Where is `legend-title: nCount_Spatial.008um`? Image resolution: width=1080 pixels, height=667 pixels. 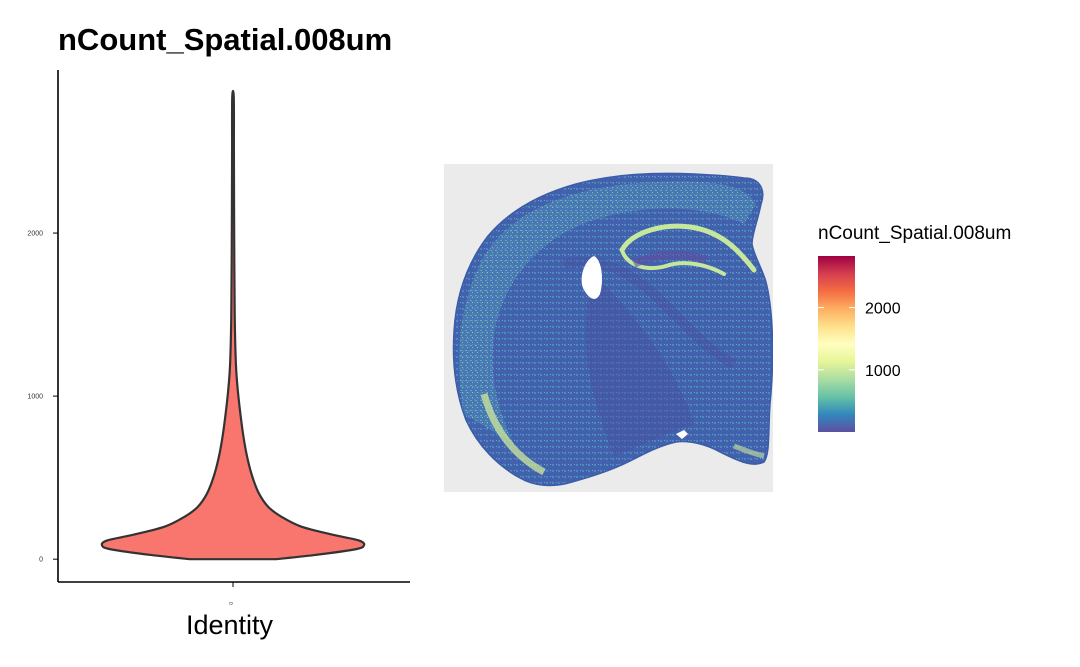 legend-title: nCount_Spatial.008um is located at coordinates (915, 233).